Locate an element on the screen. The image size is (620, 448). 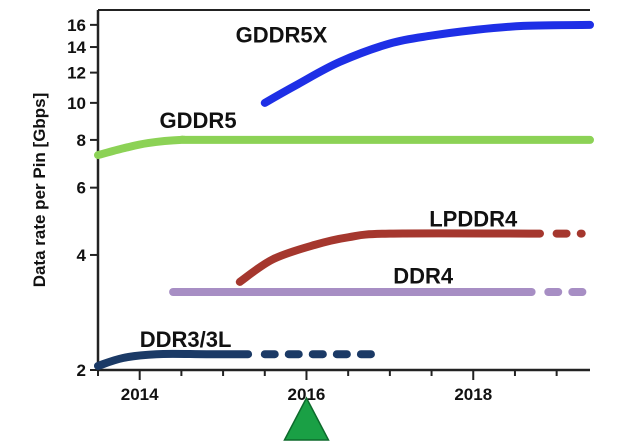
x-tick-label: 2018 is located at coordinates (473, 394).